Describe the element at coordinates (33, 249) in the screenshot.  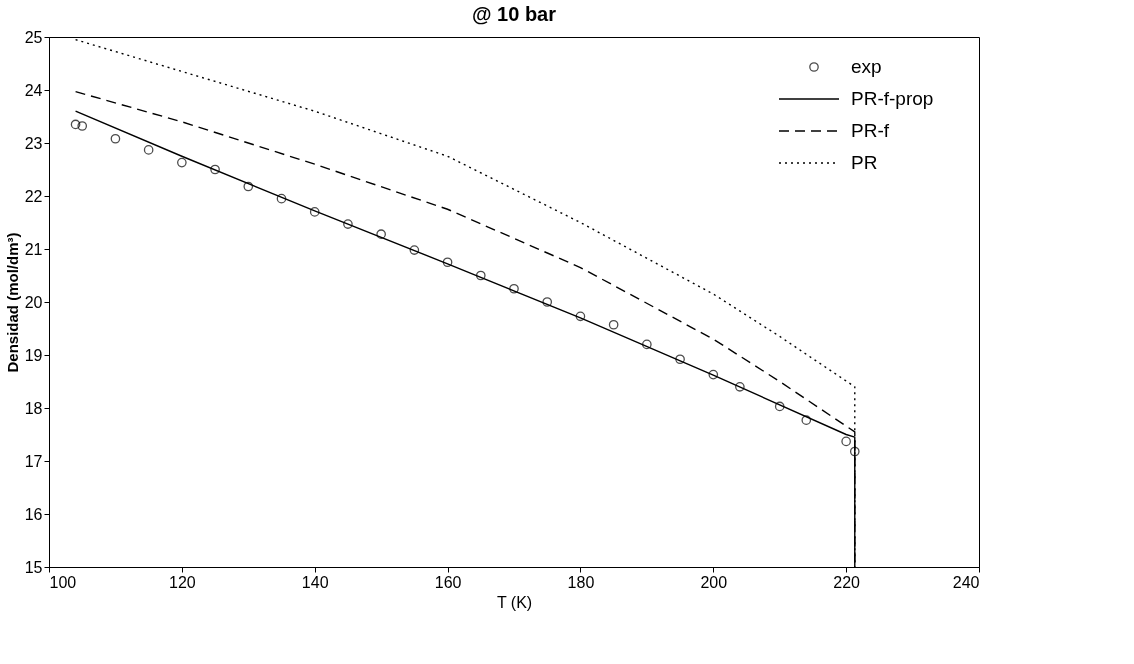
I see `y-tick-label: 21` at that location.